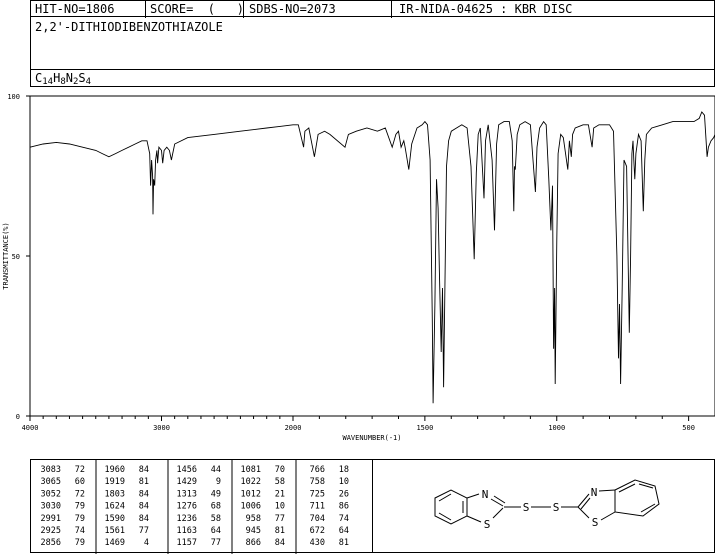 This screenshot has height=554, width=715. Describe the element at coordinates (317, 470) in the screenshot. I see `peak-wavenumber: 766` at that location.